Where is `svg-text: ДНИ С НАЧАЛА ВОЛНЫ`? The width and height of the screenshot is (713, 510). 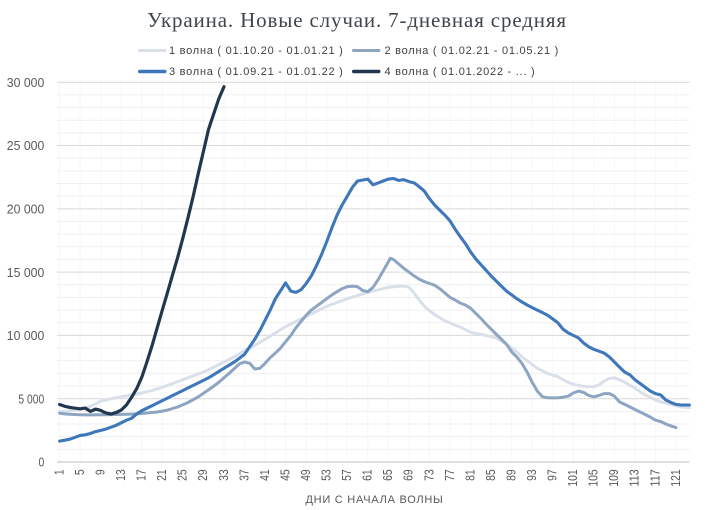 svg-text: ДНИ С НАЧАЛА ВОЛНЫ is located at coordinates (374, 500).